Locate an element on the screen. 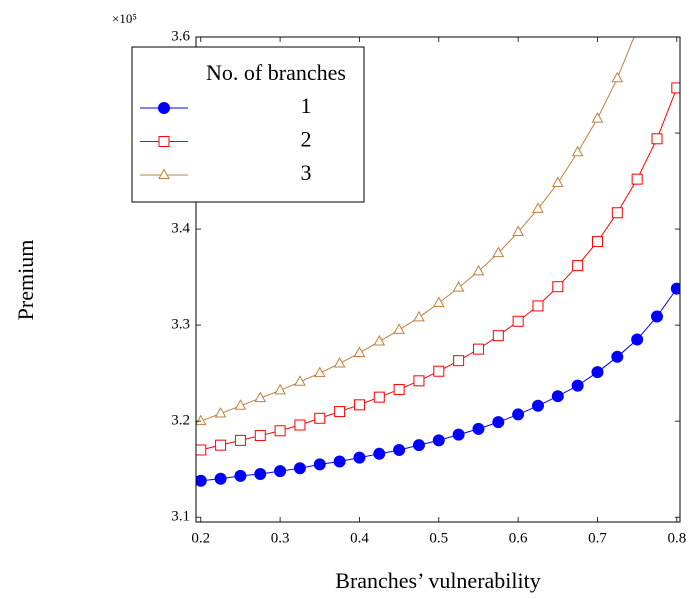 This screenshot has width=692, height=599. y-axis-label: Premium is located at coordinates (25, 280).